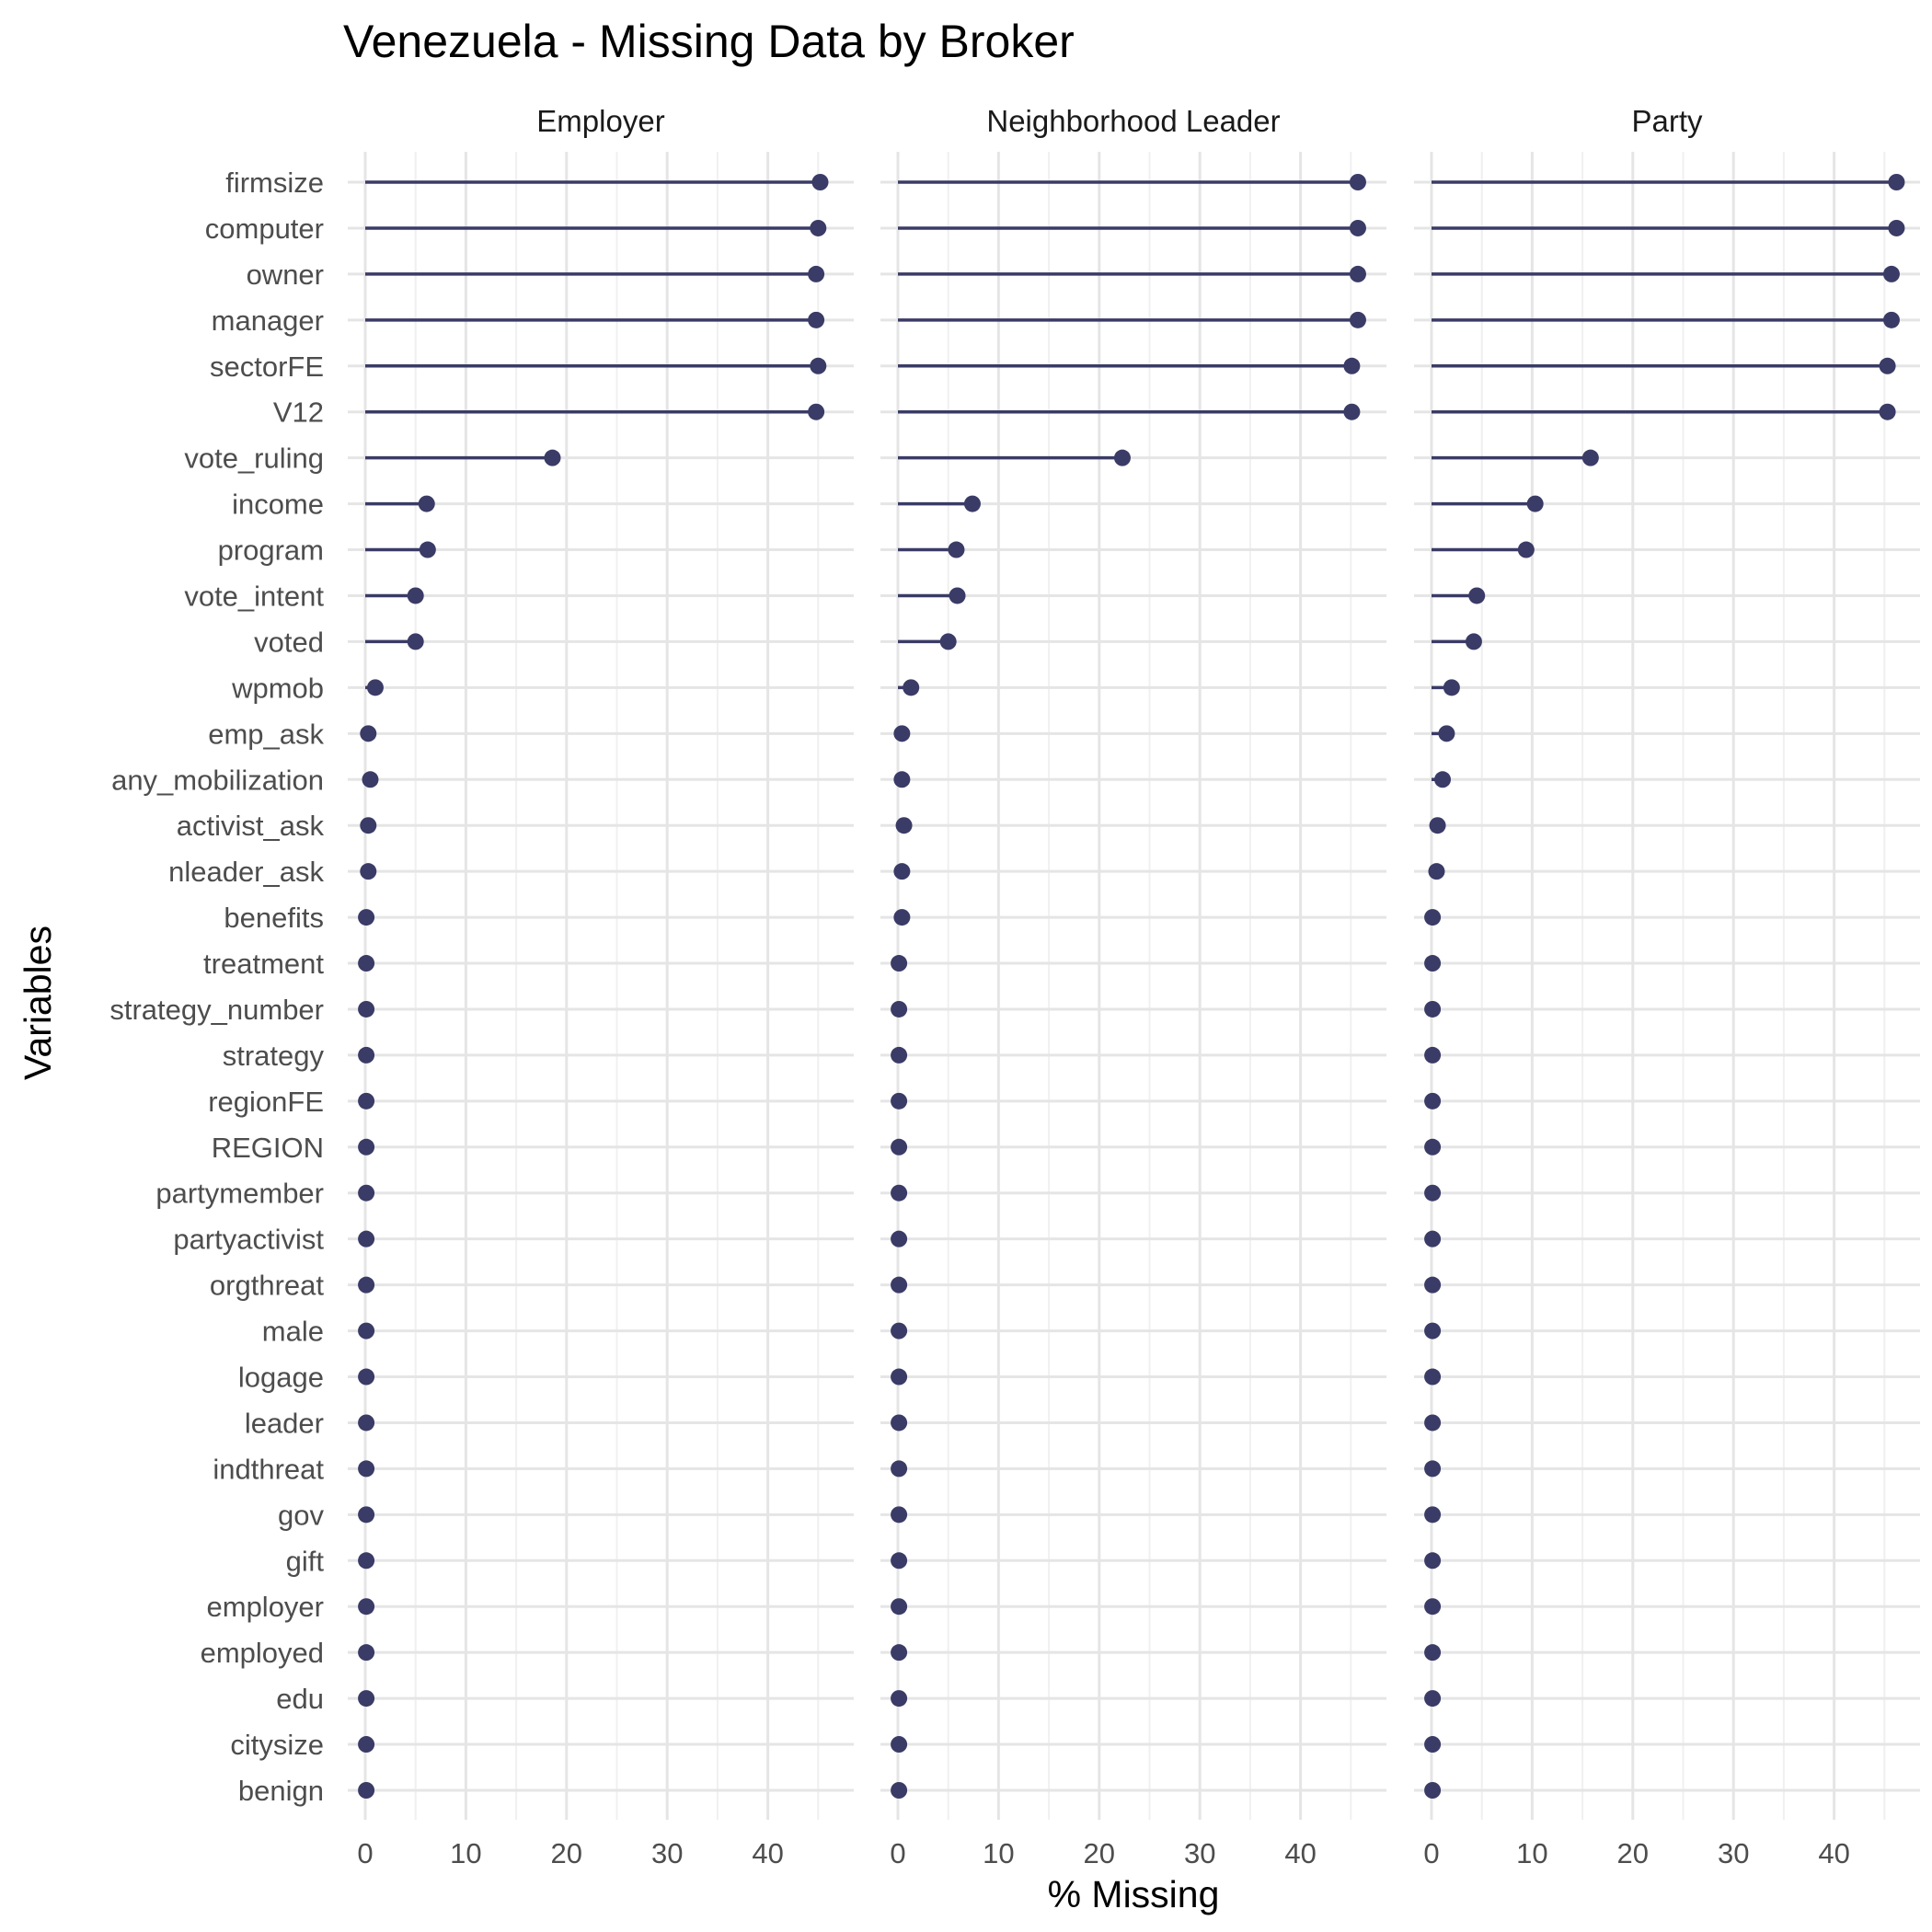 This screenshot has height=1932, width=1932. I want to click on y-tick-label: manager, so click(268, 321).